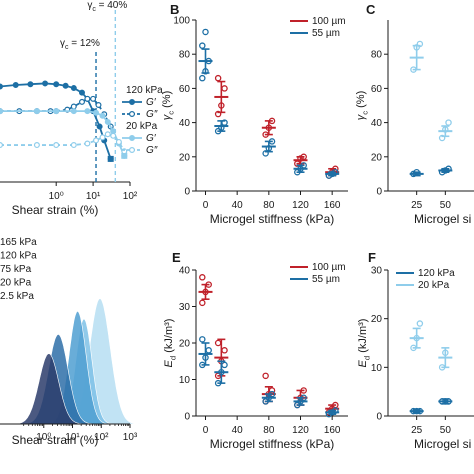 The image size is (474, 474). I want to click on panel-d-x-tick-label: 10¹, so click(72, 437).